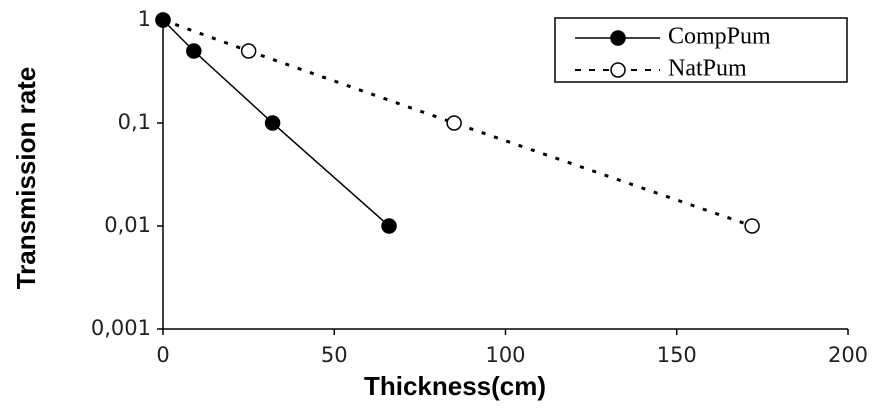 Image resolution: width=890 pixels, height=414 pixels. I want to click on x-tick-label: 200, so click(848, 355).